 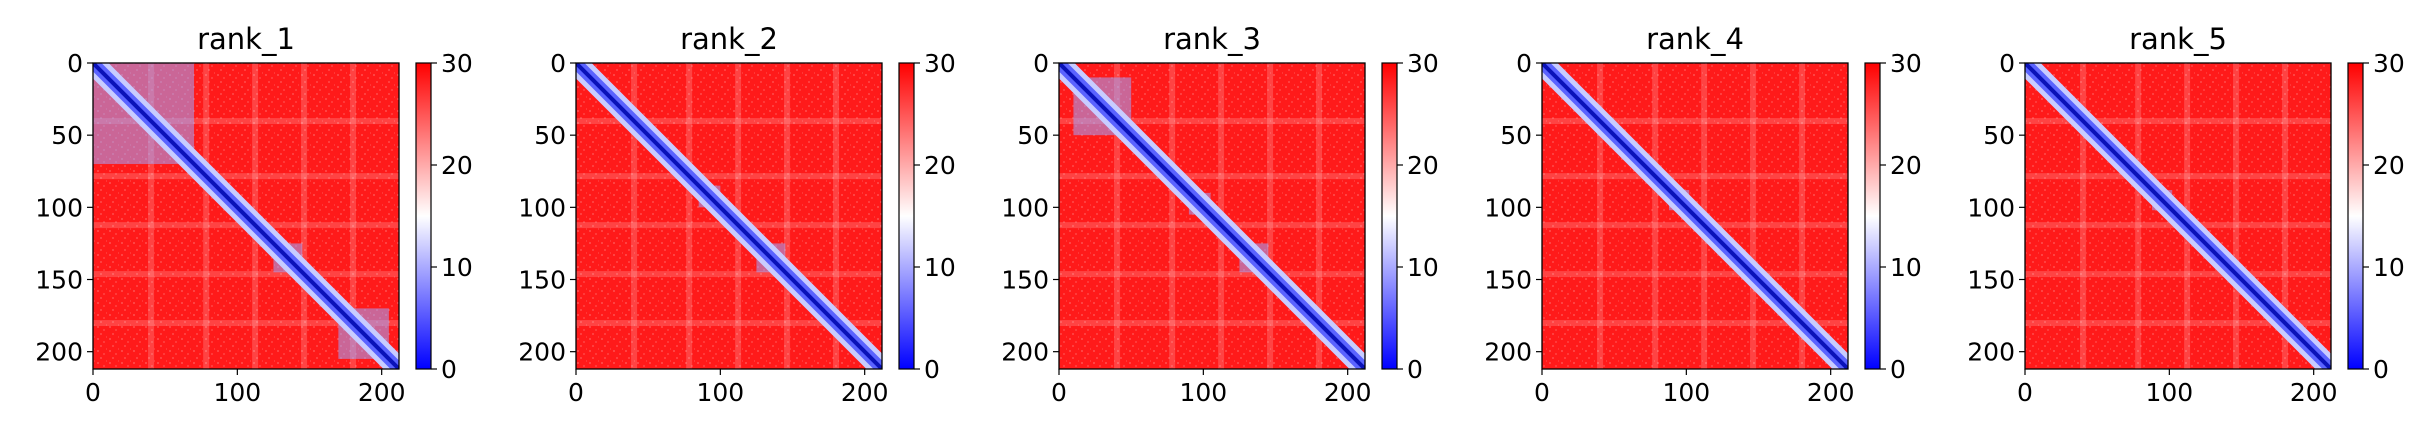 What do you see at coordinates (1212, 39) in the screenshot?
I see `chart-title: rank_3` at bounding box center [1212, 39].